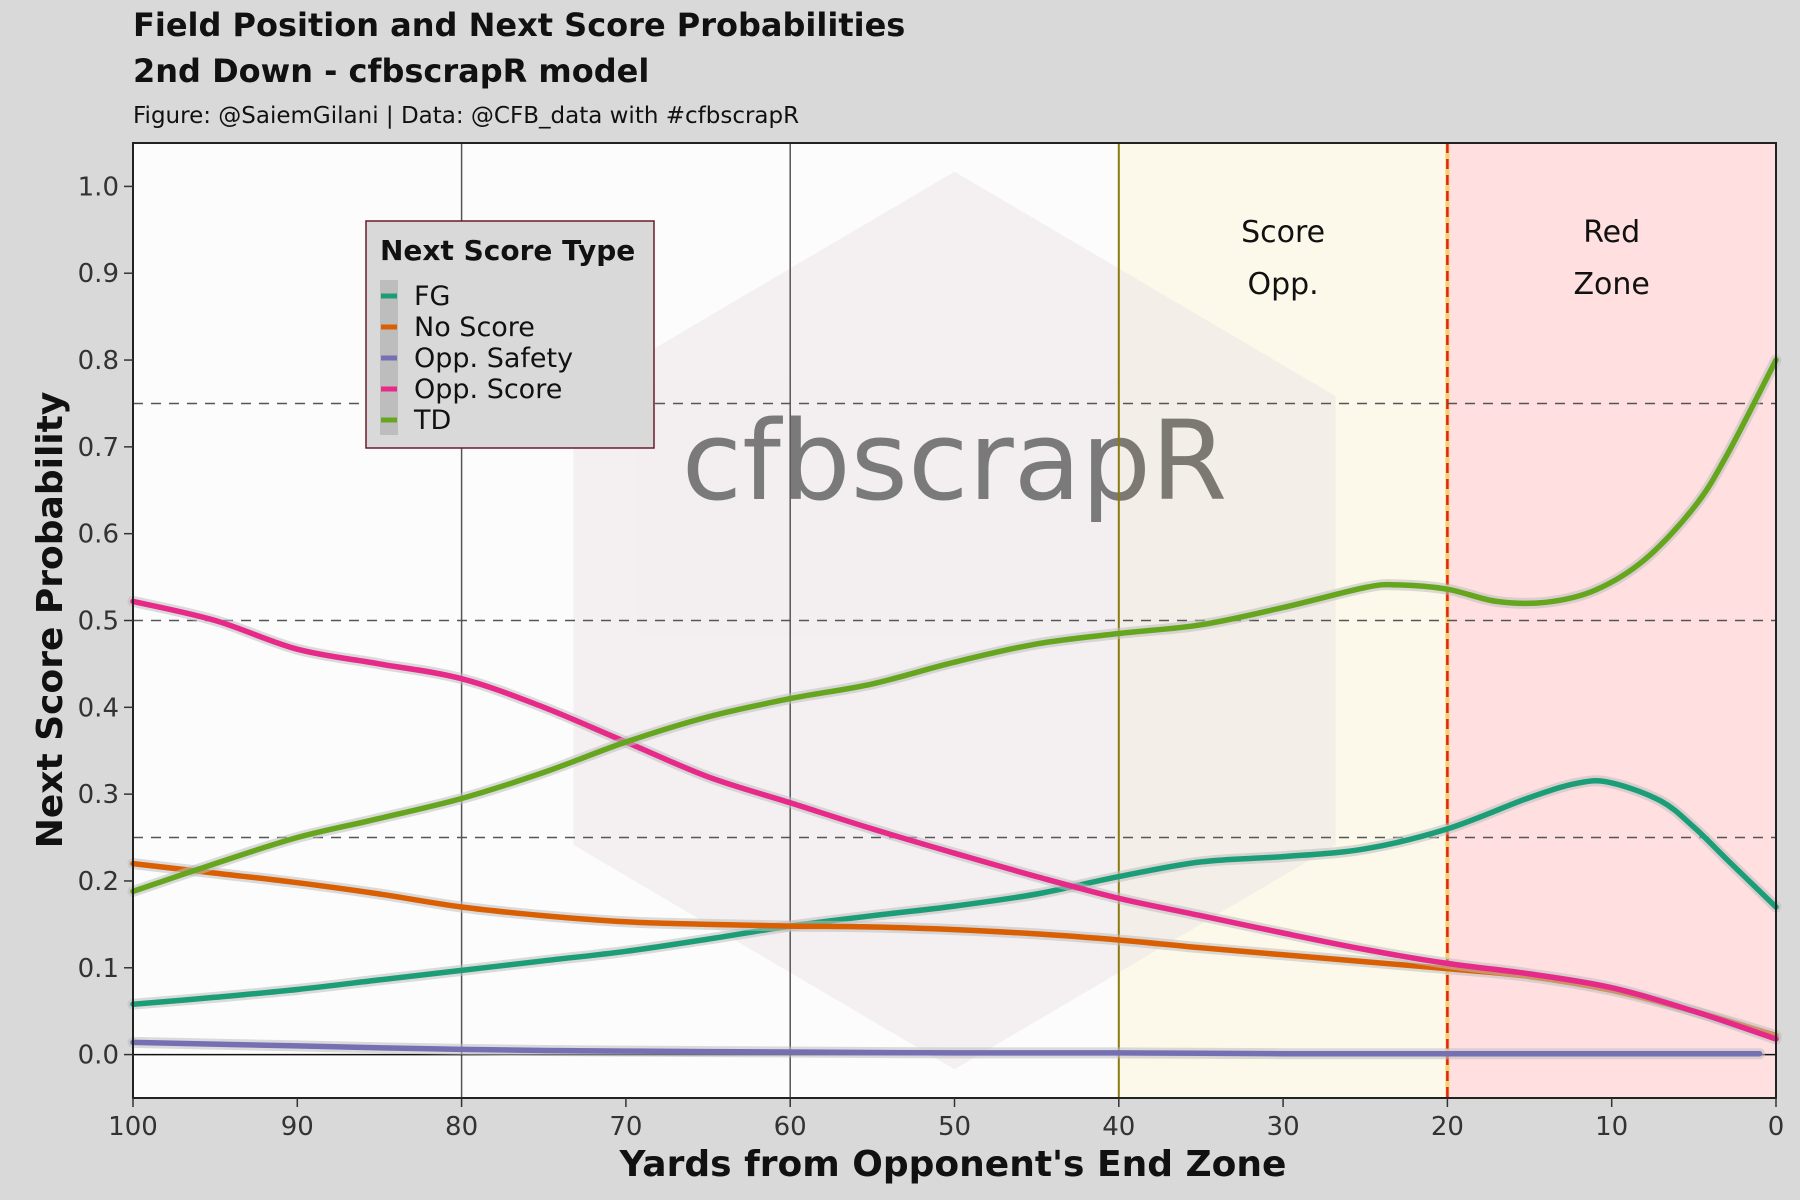  What do you see at coordinates (432, 296) in the screenshot?
I see `legend-label-fg: FG` at bounding box center [432, 296].